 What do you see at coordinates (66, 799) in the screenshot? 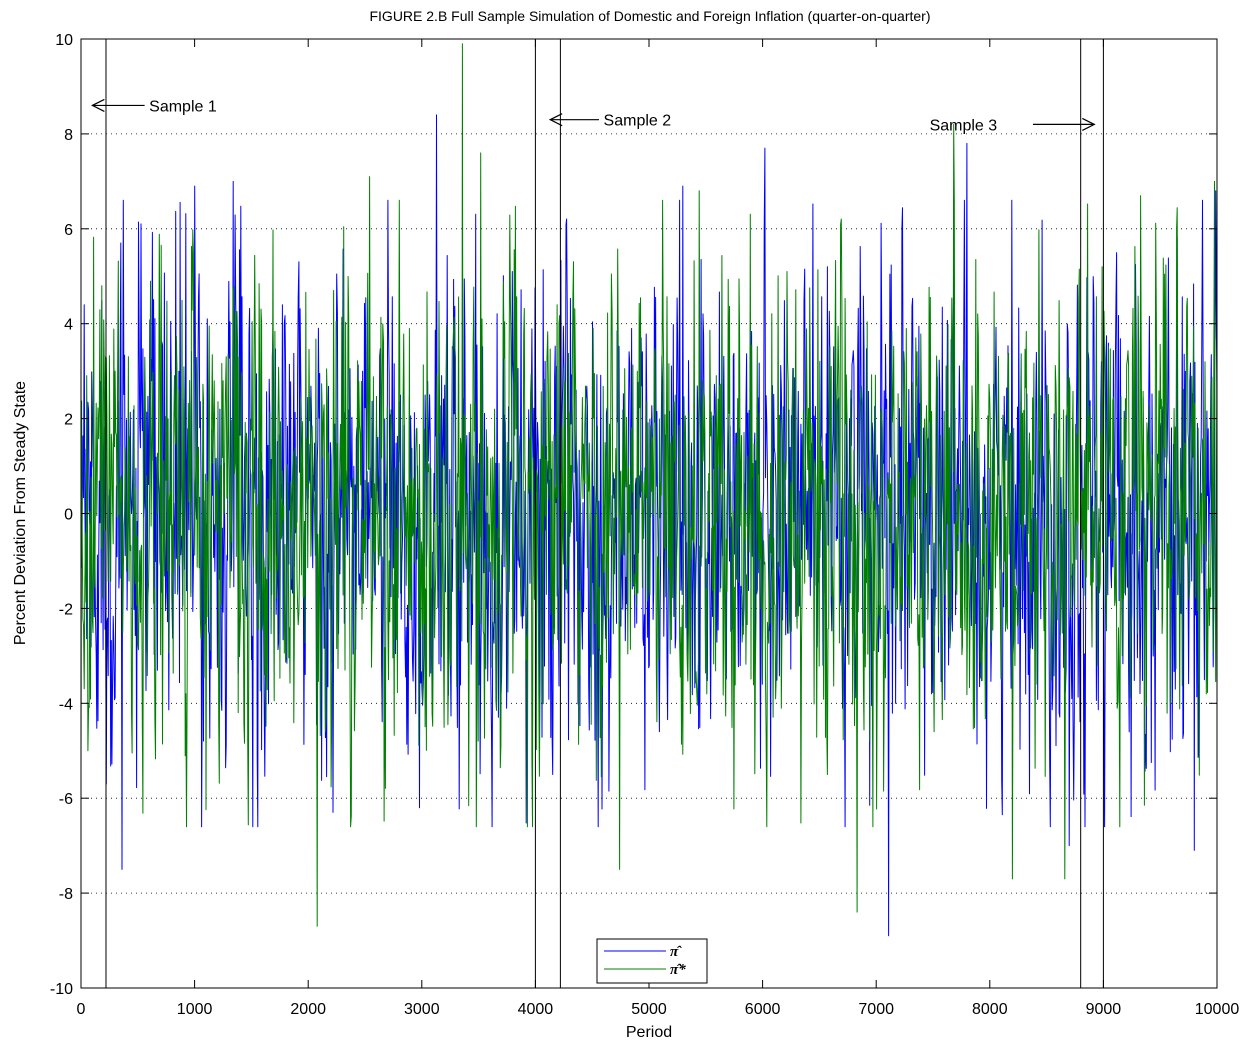
I see `y-tick-label: -6` at bounding box center [66, 799].